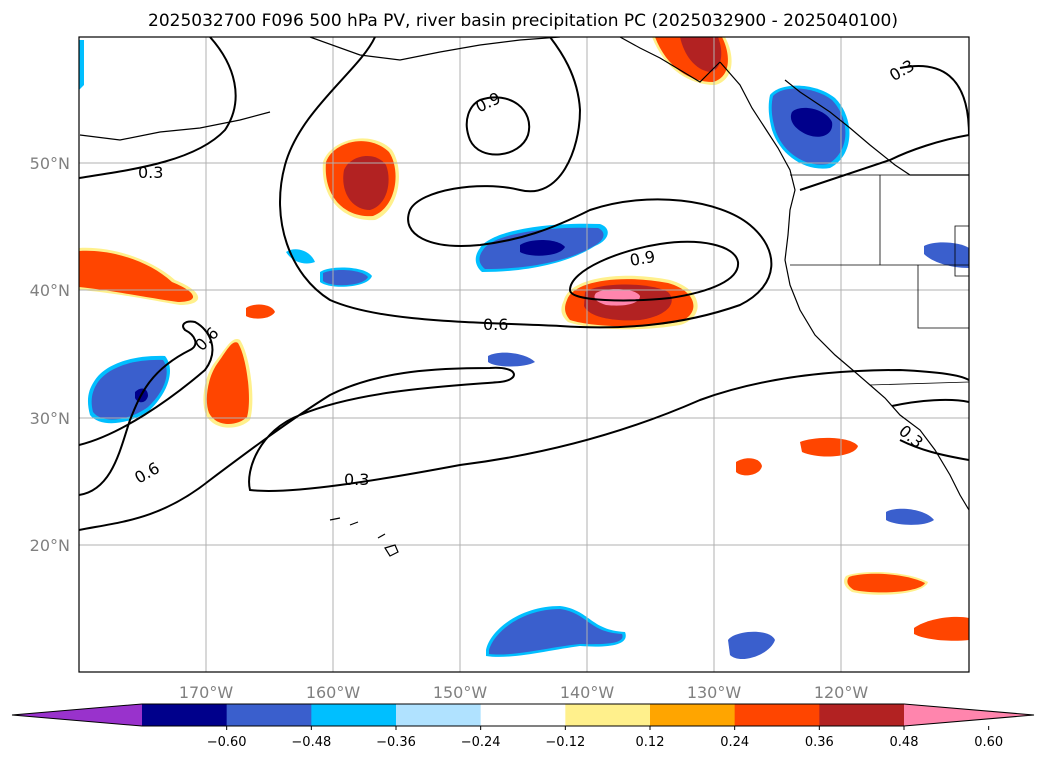 The height and width of the screenshot is (765, 1047). What do you see at coordinates (77, 715) in the screenshot?
I see `colorbar-extend-min` at bounding box center [77, 715].